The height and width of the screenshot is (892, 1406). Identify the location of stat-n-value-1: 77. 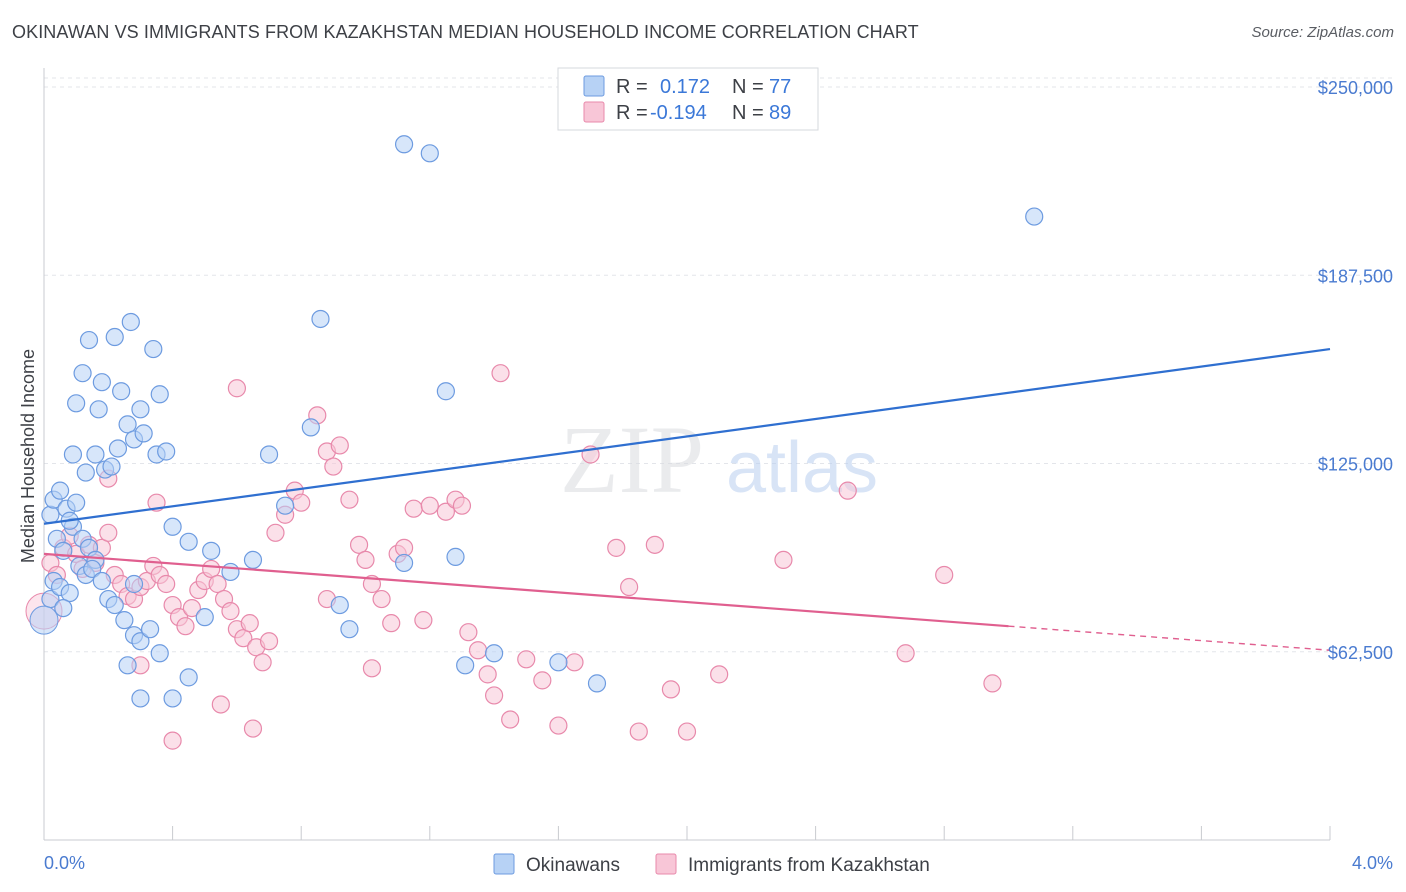
(780, 87).